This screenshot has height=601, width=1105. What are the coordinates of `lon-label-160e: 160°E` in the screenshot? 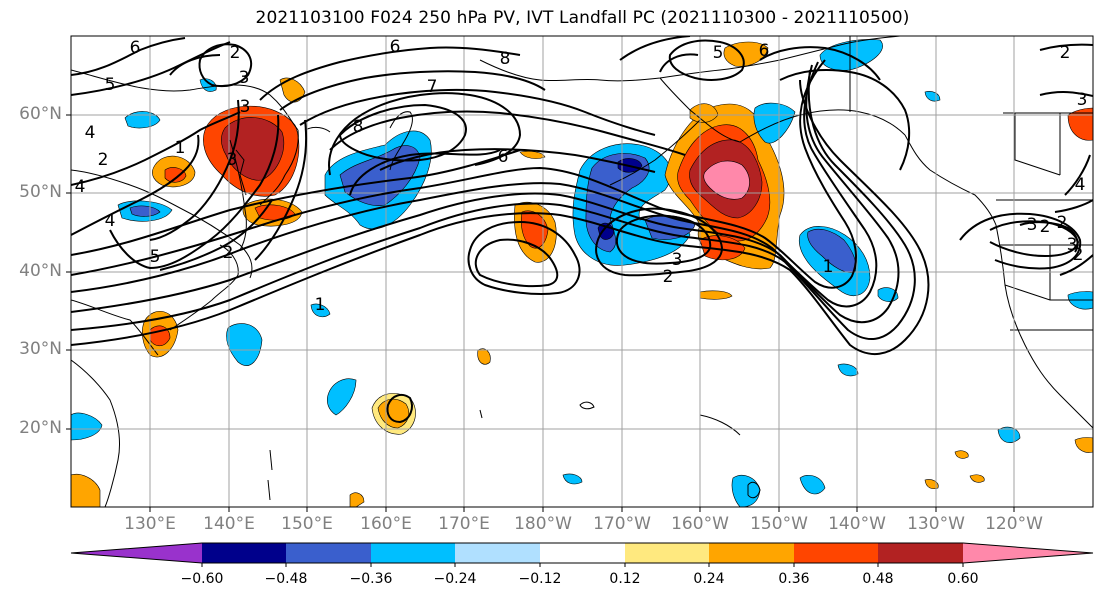 It's located at (386, 524).